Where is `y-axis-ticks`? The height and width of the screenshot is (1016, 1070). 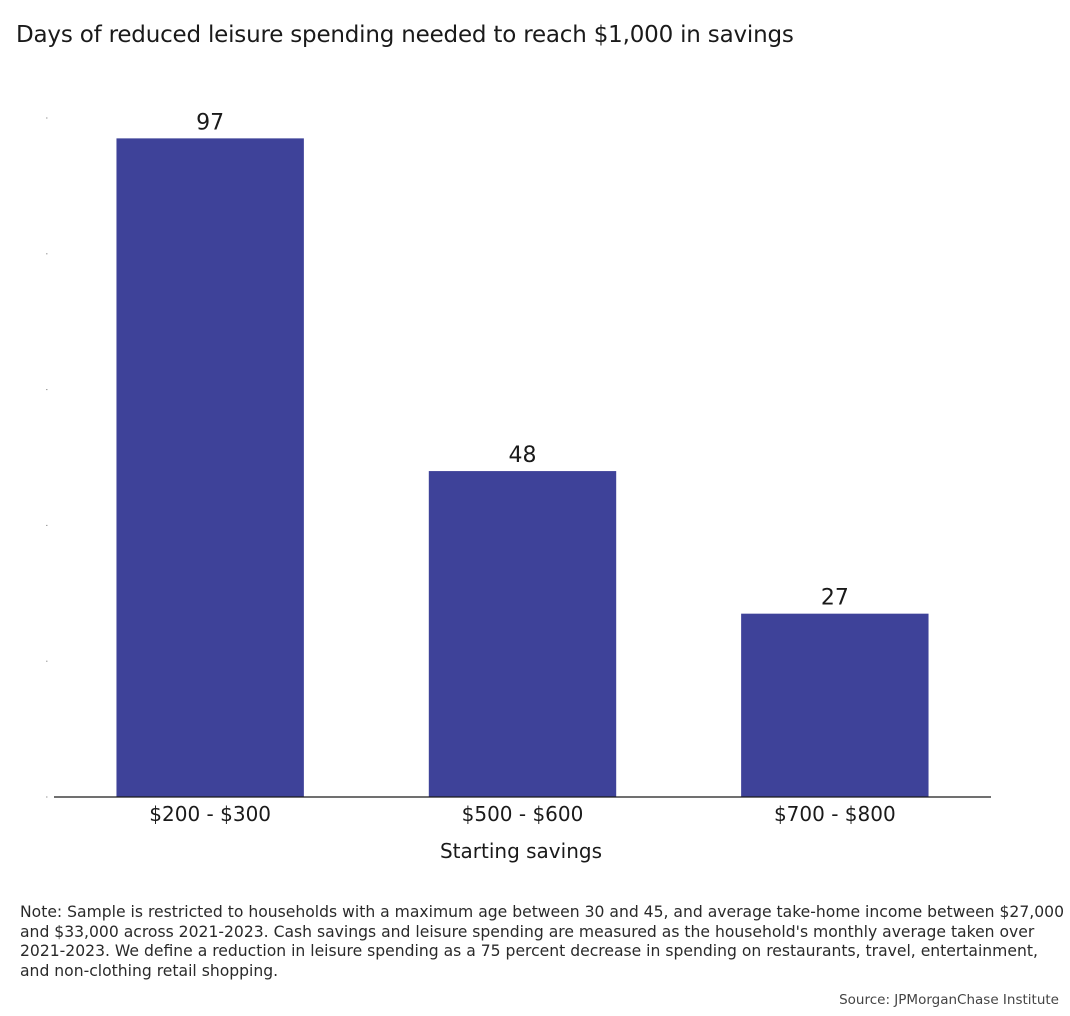 y-axis-ticks is located at coordinates (47, 457).